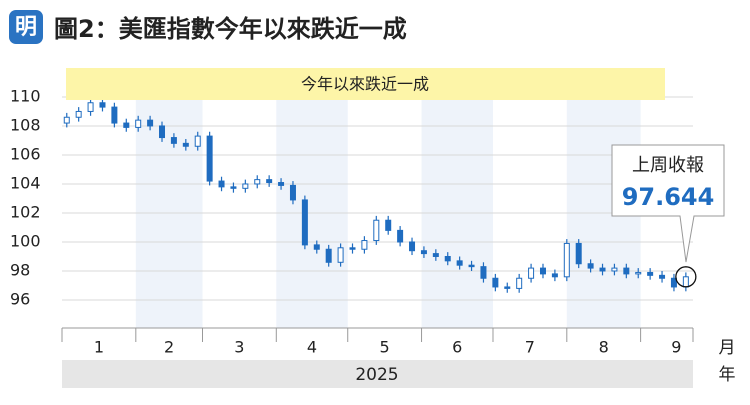 This screenshot has height=405, width=750. Describe the element at coordinates (668, 197) in the screenshot. I see `annotation-value: 97.644` at that location.